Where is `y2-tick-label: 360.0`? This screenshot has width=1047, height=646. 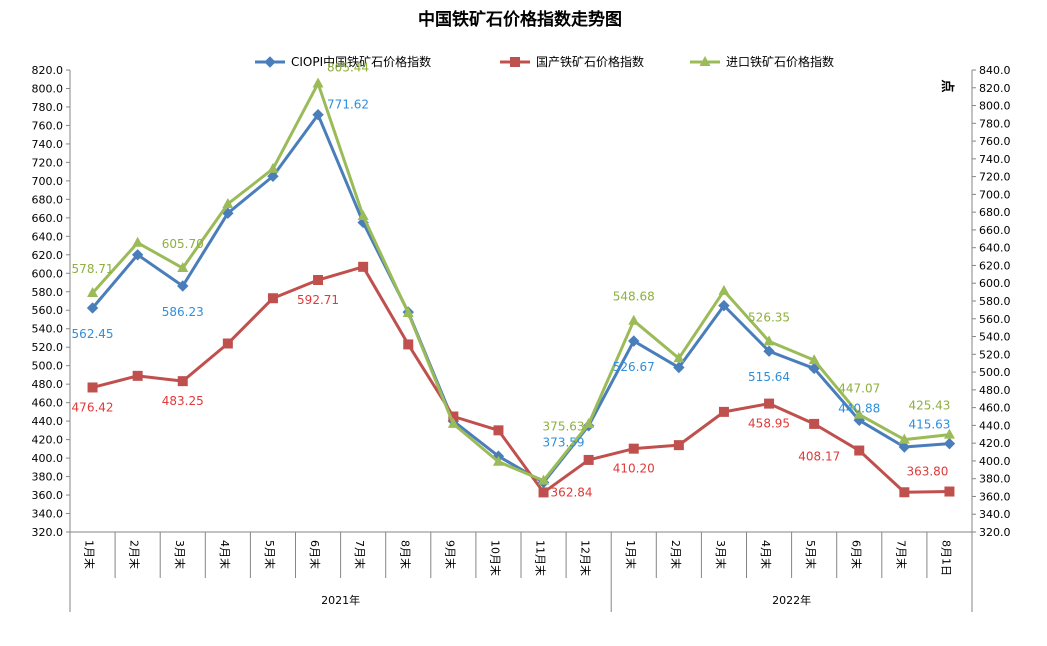 y2-tick-label: 360.0 is located at coordinates (995, 496).